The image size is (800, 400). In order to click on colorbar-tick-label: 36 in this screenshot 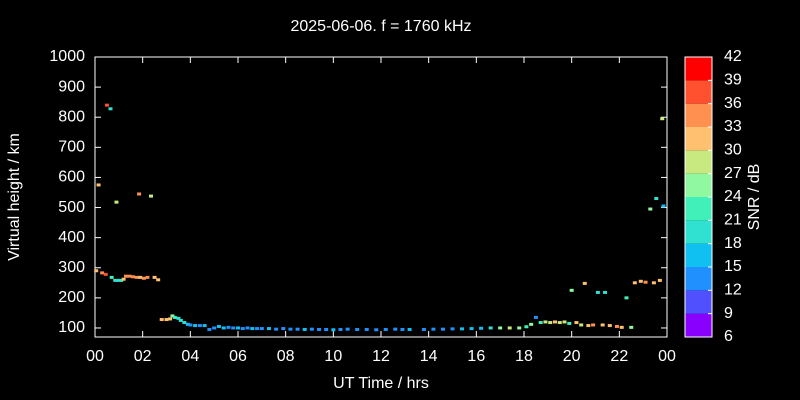, I will do `click(733, 103)`.